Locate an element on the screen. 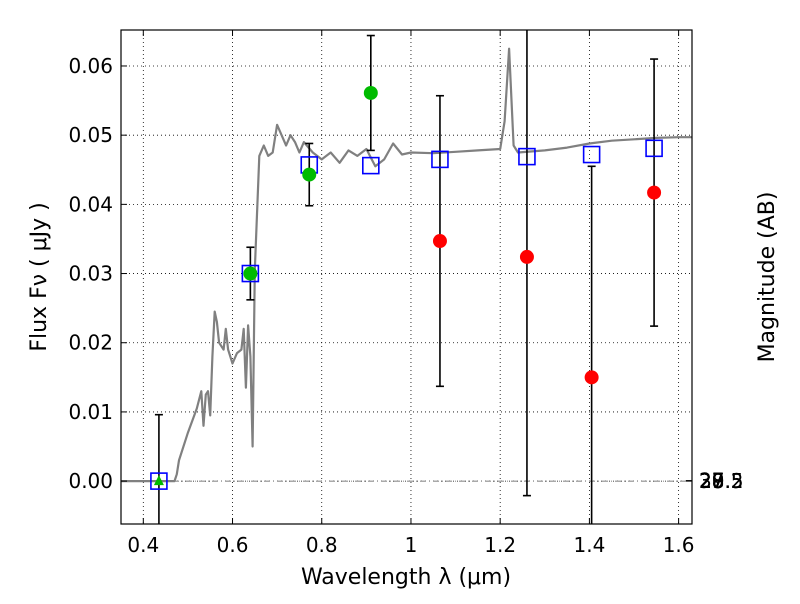  y-tick-label: 0.01 is located at coordinates (90, 412).